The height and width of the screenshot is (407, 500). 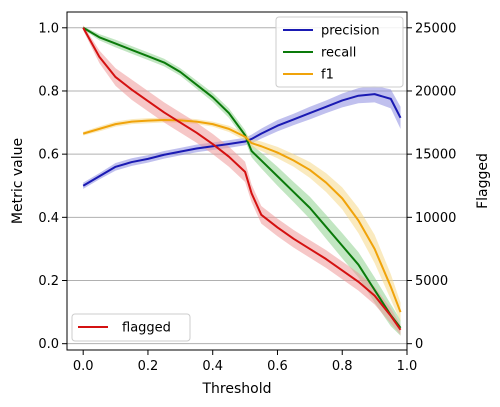 What do you see at coordinates (48, 91) in the screenshot?
I see `y-tick-label: 0.8` at bounding box center [48, 91].